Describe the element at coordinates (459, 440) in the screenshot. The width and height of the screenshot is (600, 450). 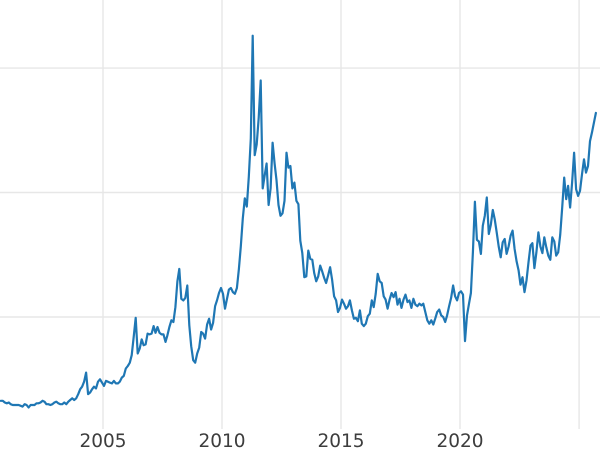
I see `x-tick-label: 2020` at that location.